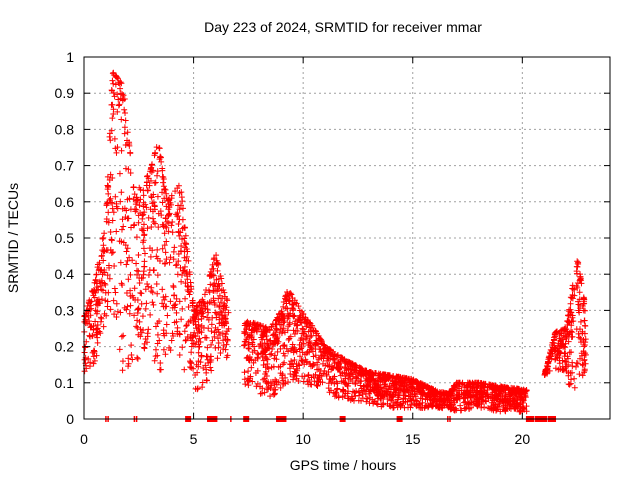  I want to click on y-tick-label: 0.5, so click(65, 238).